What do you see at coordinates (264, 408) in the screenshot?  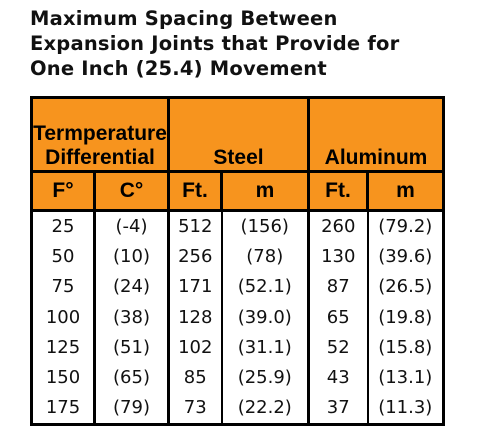 I see `table-cell: (22.2)` at bounding box center [264, 408].